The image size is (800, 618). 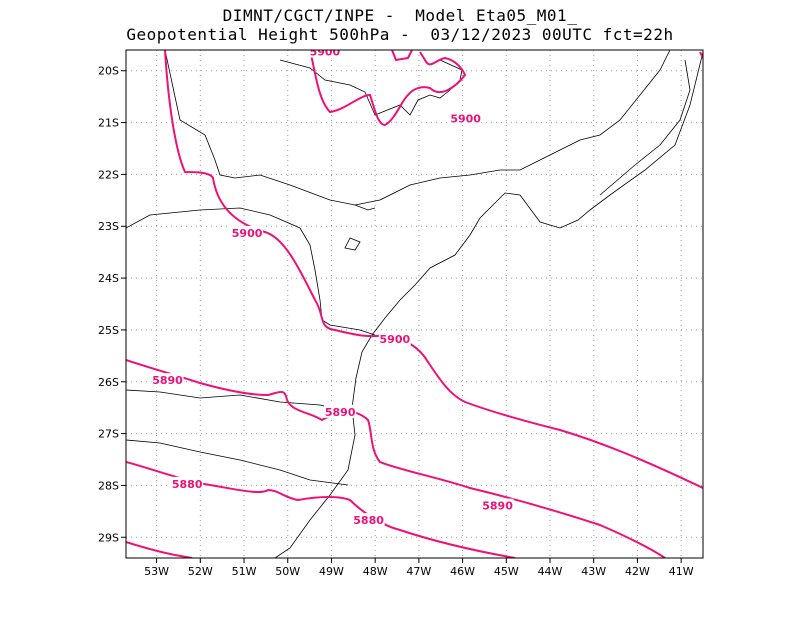 What do you see at coordinates (375, 571) in the screenshot?
I see `lon-tick-label: 48W` at bounding box center [375, 571].